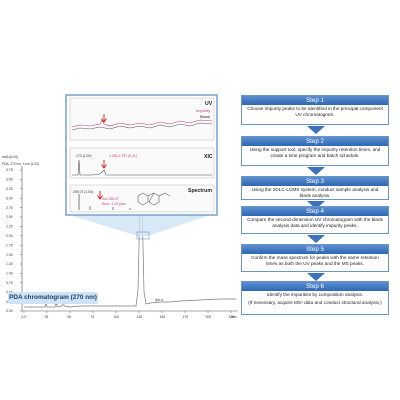 This screenshot has height=400, width=400. Describe the element at coordinates (159, 300) in the screenshot. I see `peak-label-ipk4: Ipk-4` at that location.